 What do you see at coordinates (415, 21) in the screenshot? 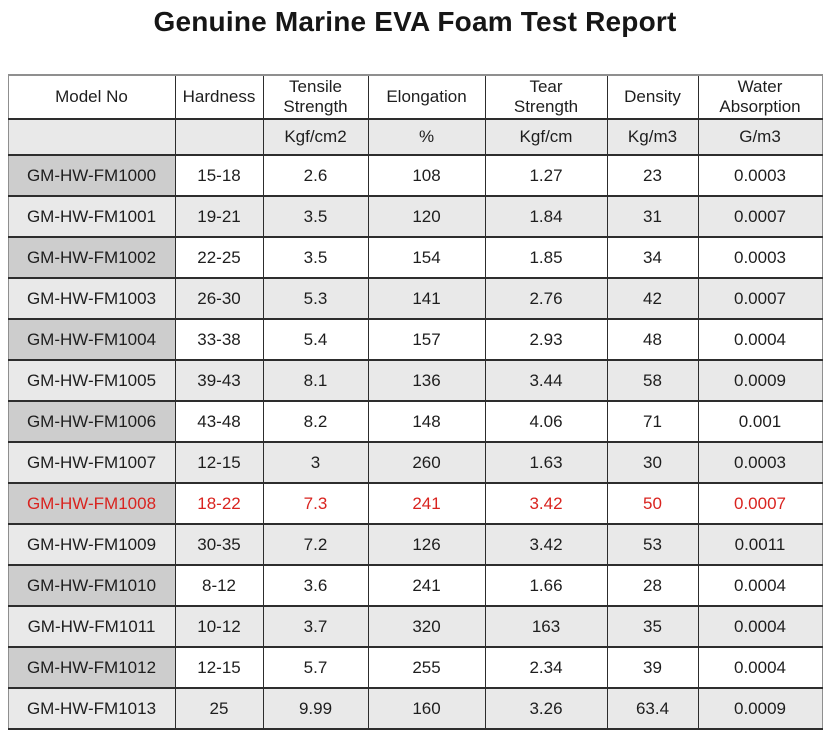
I see `page-title: Genuine Marine EVA Foam Test Report` at bounding box center [415, 21].